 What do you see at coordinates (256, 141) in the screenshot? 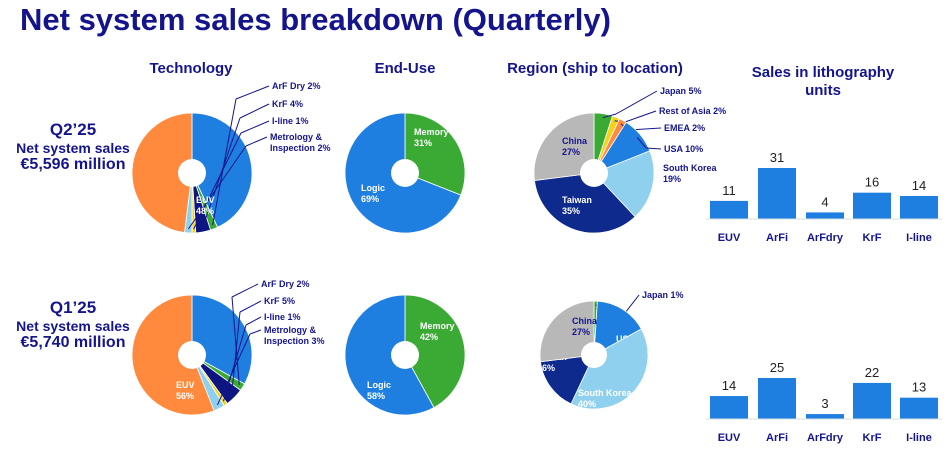
I see `q2-25-technology-leader2-metrology-inspection` at bounding box center [256, 141].